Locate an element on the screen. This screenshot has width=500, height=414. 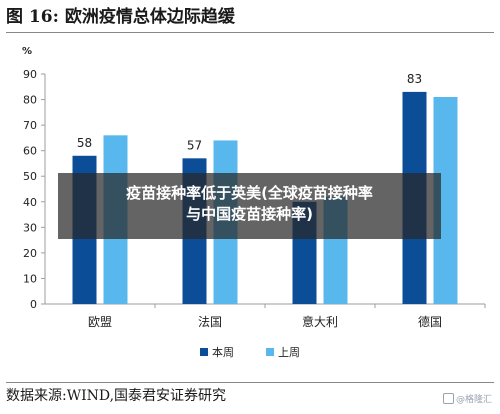
x-tick-label: 意大利 is located at coordinates (320, 321).